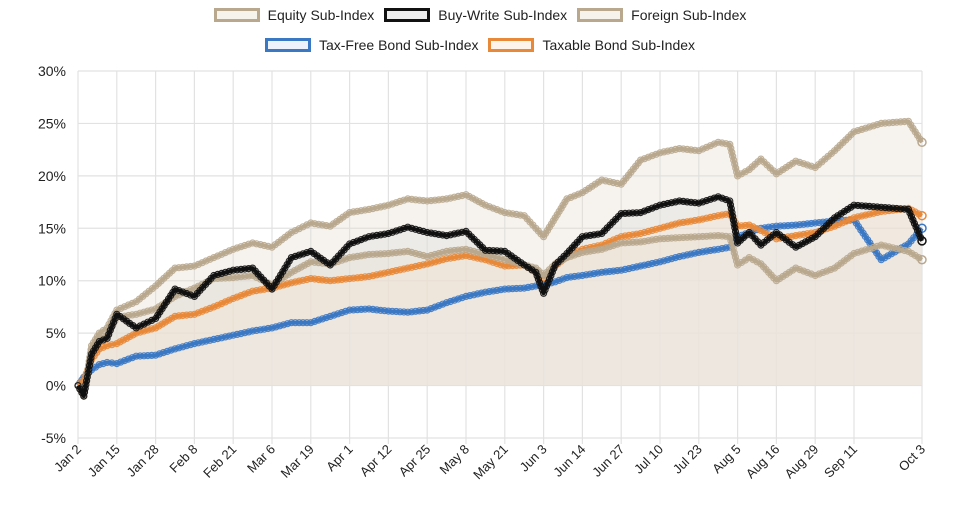 Image resolution: width=960 pixels, height=510 pixels. What do you see at coordinates (661, 15) in the screenshot?
I see `legend-item-foreign: Foreign Sub-Index` at bounding box center [661, 15].